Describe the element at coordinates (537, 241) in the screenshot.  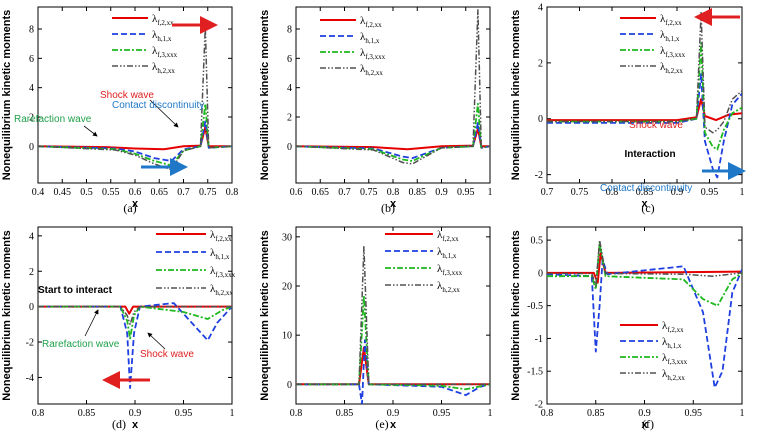
I see `y-tick-label: 0.5` at that location.